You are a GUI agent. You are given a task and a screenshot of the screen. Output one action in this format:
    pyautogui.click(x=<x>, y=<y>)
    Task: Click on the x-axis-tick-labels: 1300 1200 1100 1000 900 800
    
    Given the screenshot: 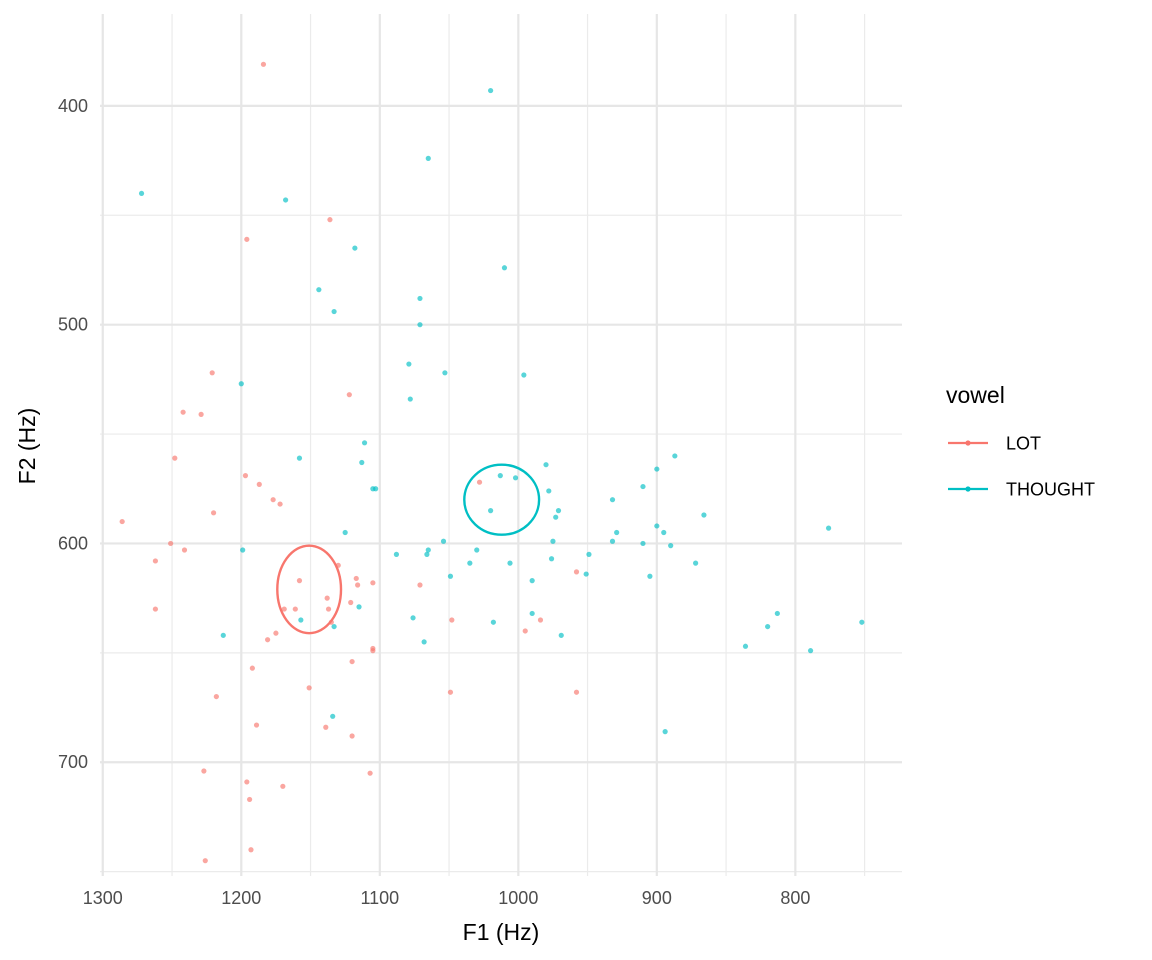 What is the action you would take?
    pyautogui.click(x=447, y=898)
    